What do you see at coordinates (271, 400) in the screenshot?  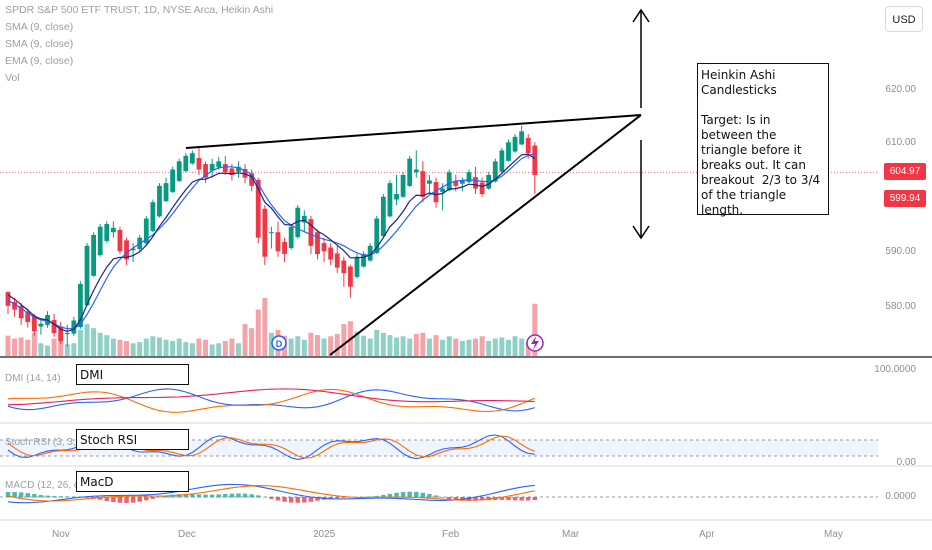 I see `dmi-minus-line` at bounding box center [271, 400].